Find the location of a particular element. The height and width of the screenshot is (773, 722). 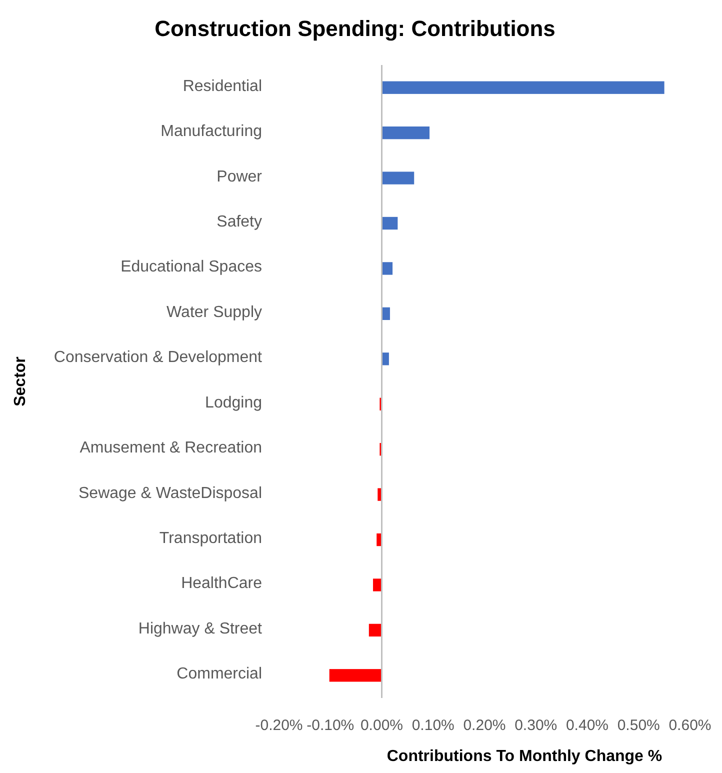

x-tick-label: 0.20% is located at coordinates (484, 725).